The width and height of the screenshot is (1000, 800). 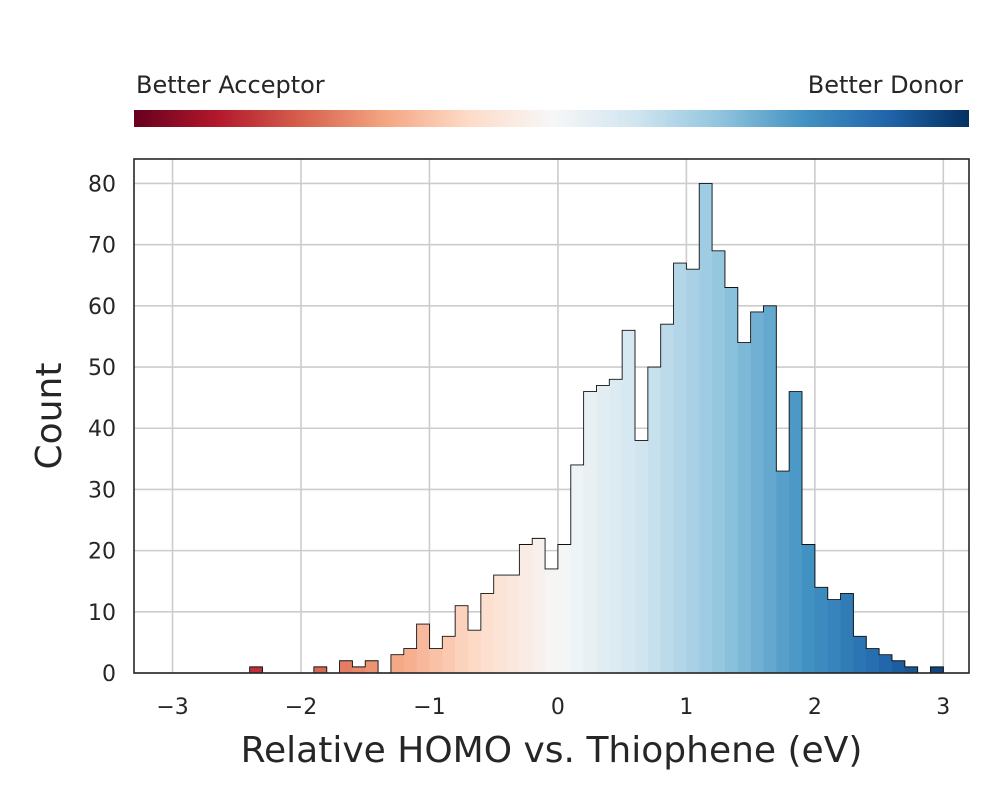 I want to click on colorbar-gradient, so click(x=551, y=118).